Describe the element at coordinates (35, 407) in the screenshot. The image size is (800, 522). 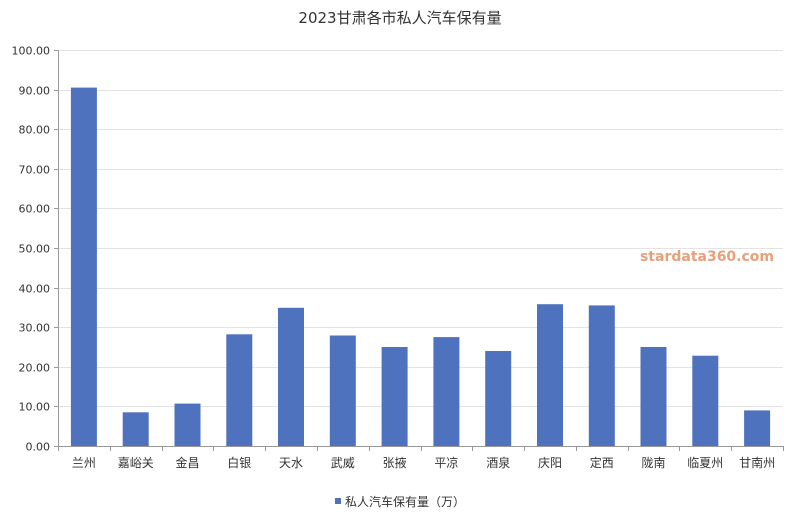
I see `y-tick-label: 10.00` at that location.